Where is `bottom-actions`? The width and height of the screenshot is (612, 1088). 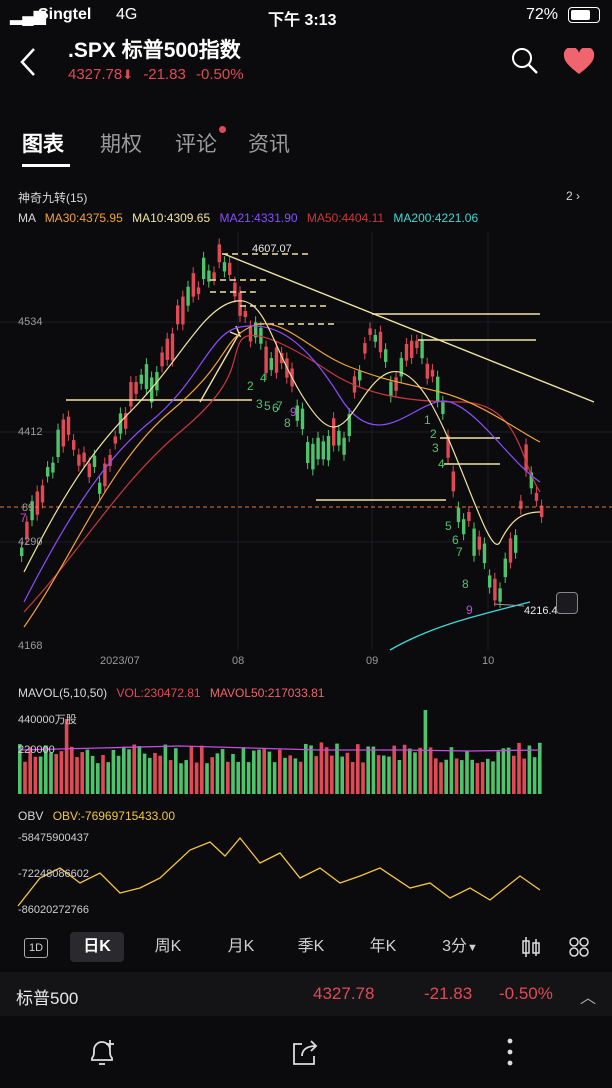
bottom-actions is located at coordinates (306, 1053).